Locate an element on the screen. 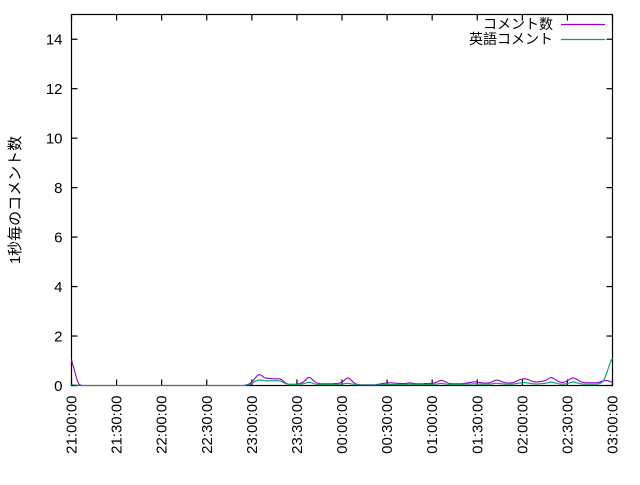 Image resolution: width=640 pixels, height=485 pixels. y-tick-label: 0 is located at coordinates (58, 386).